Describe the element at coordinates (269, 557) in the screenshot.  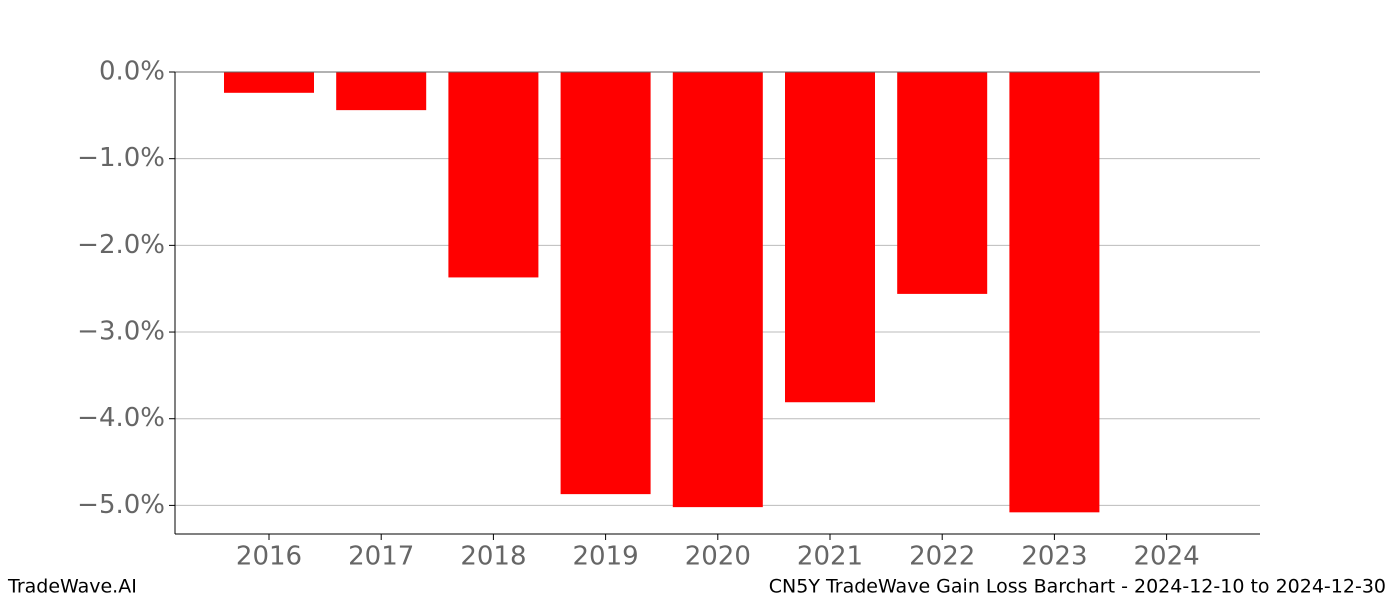
I see `x-tick-label: 2016` at that location.